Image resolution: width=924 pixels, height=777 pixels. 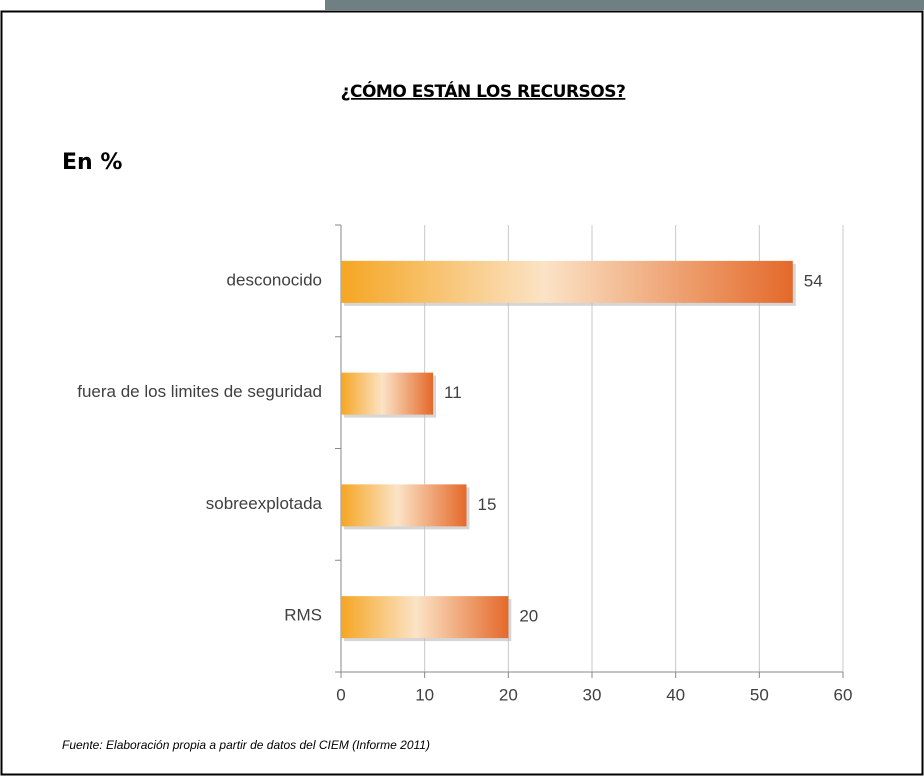 What do you see at coordinates (624, 5) in the screenshot?
I see `top-image-strip` at bounding box center [624, 5].